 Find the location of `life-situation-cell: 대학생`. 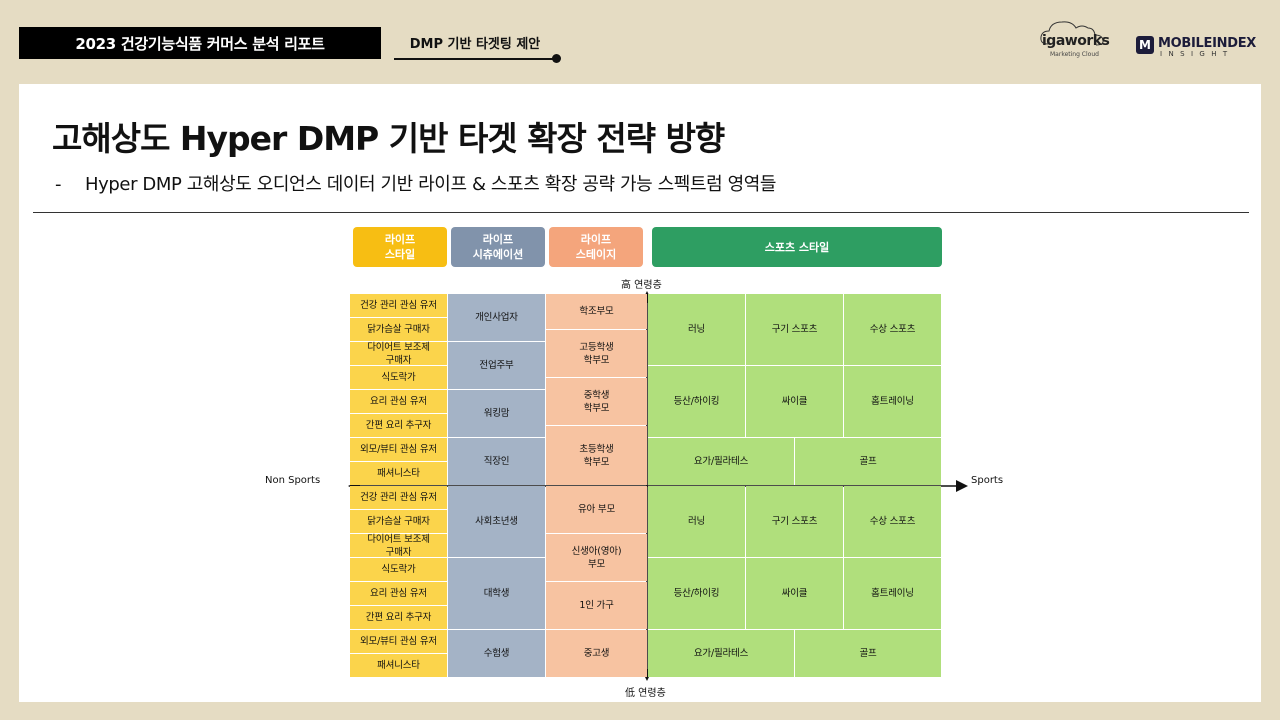

life-situation-cell: 대학생 is located at coordinates (496, 593).